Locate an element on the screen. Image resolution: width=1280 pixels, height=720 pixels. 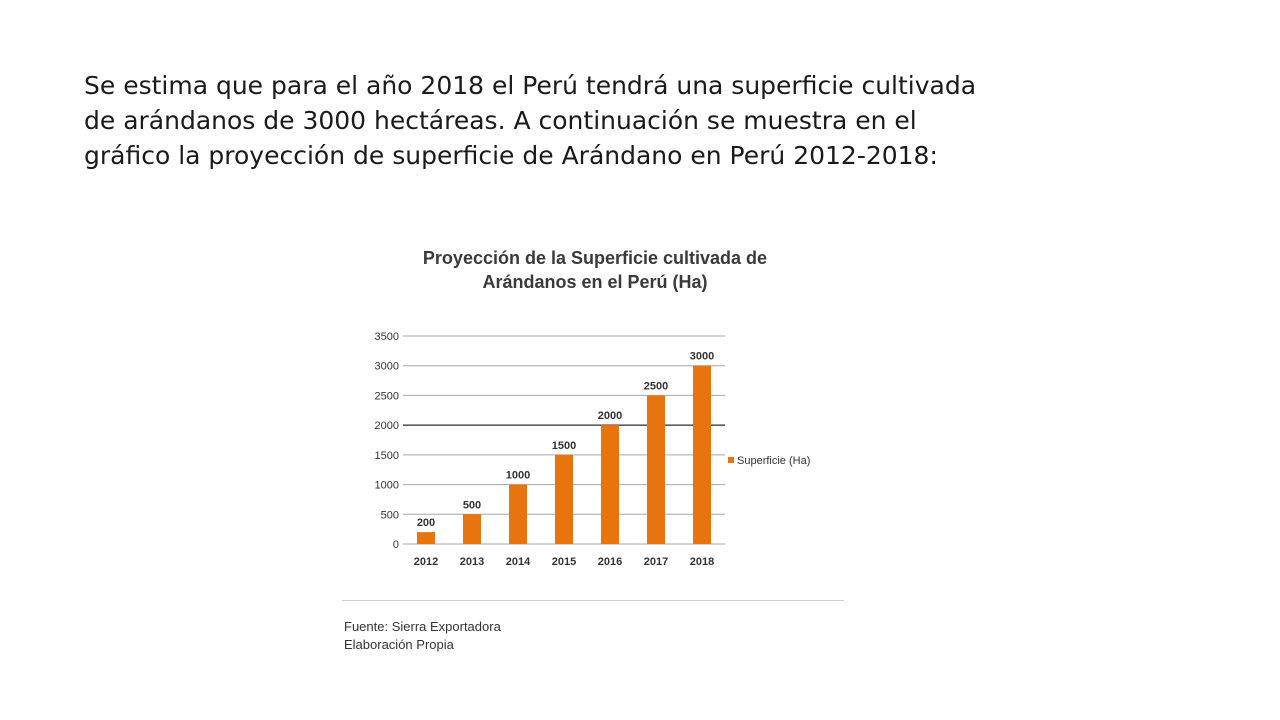
source-line-2: Elaboración Propia is located at coordinates (399, 644).